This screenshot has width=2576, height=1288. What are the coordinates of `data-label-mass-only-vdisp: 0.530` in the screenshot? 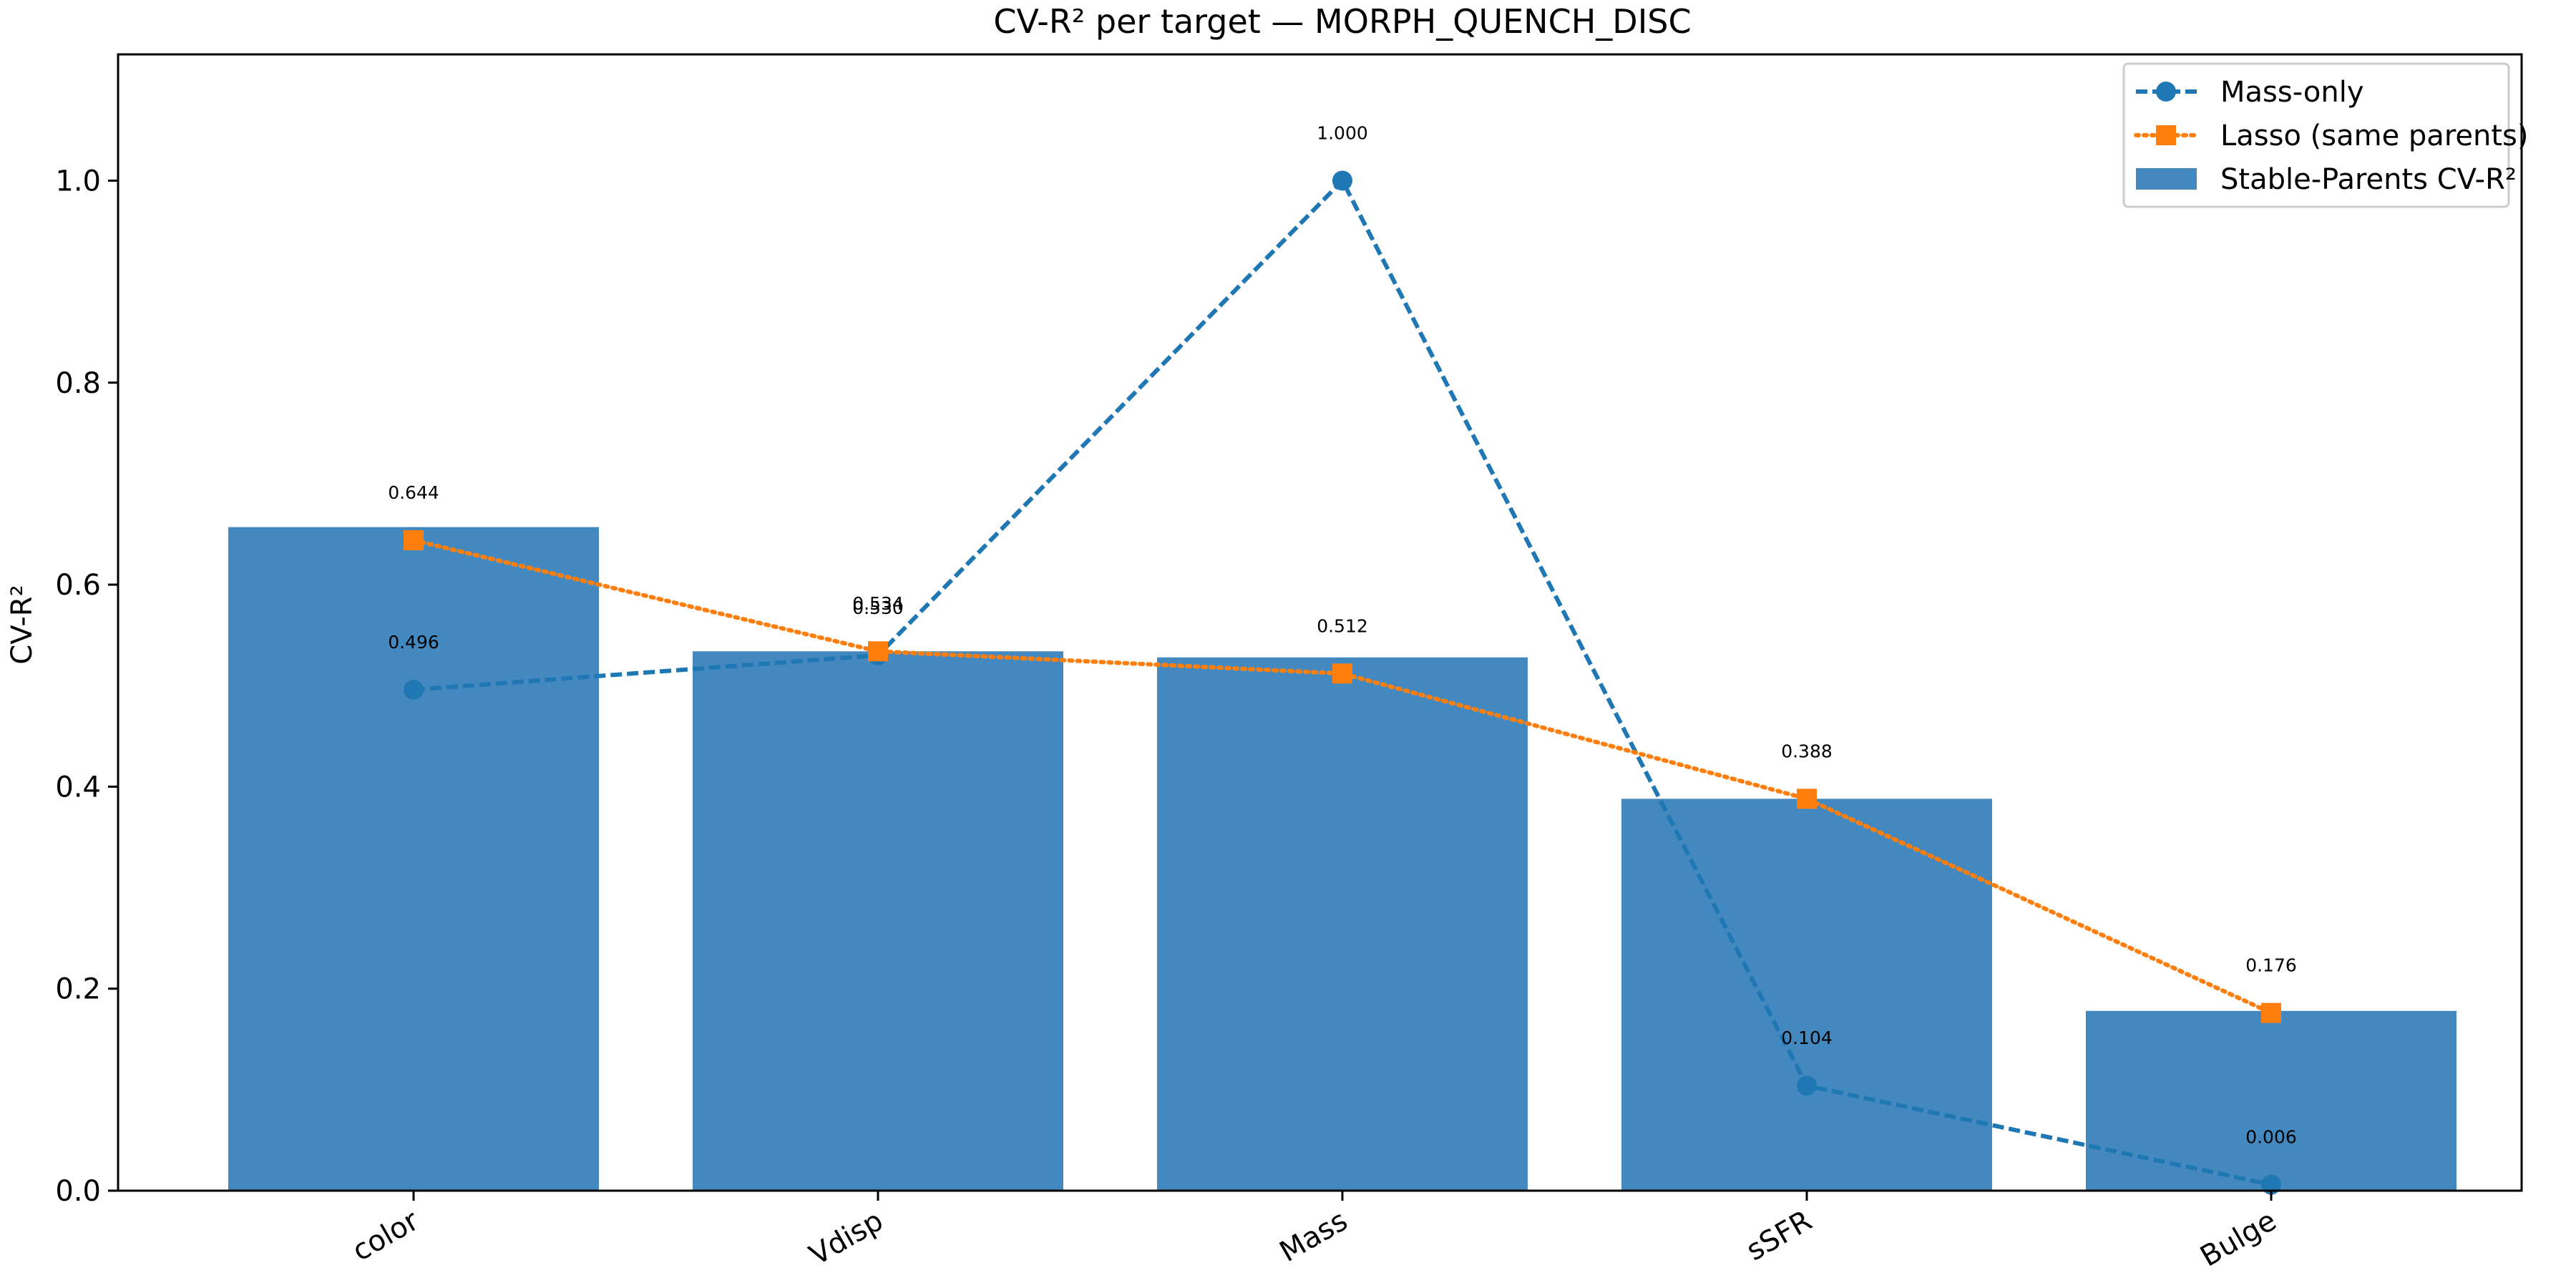 It's located at (878, 607).